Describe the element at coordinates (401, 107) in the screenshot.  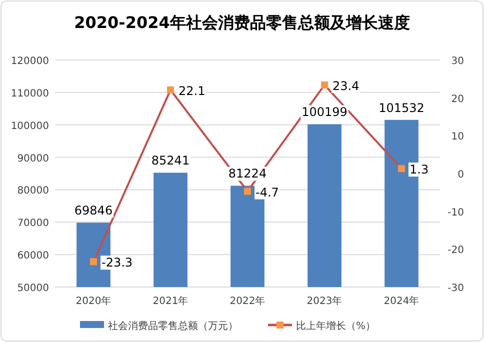
I see `data-label: 101532` at that location.